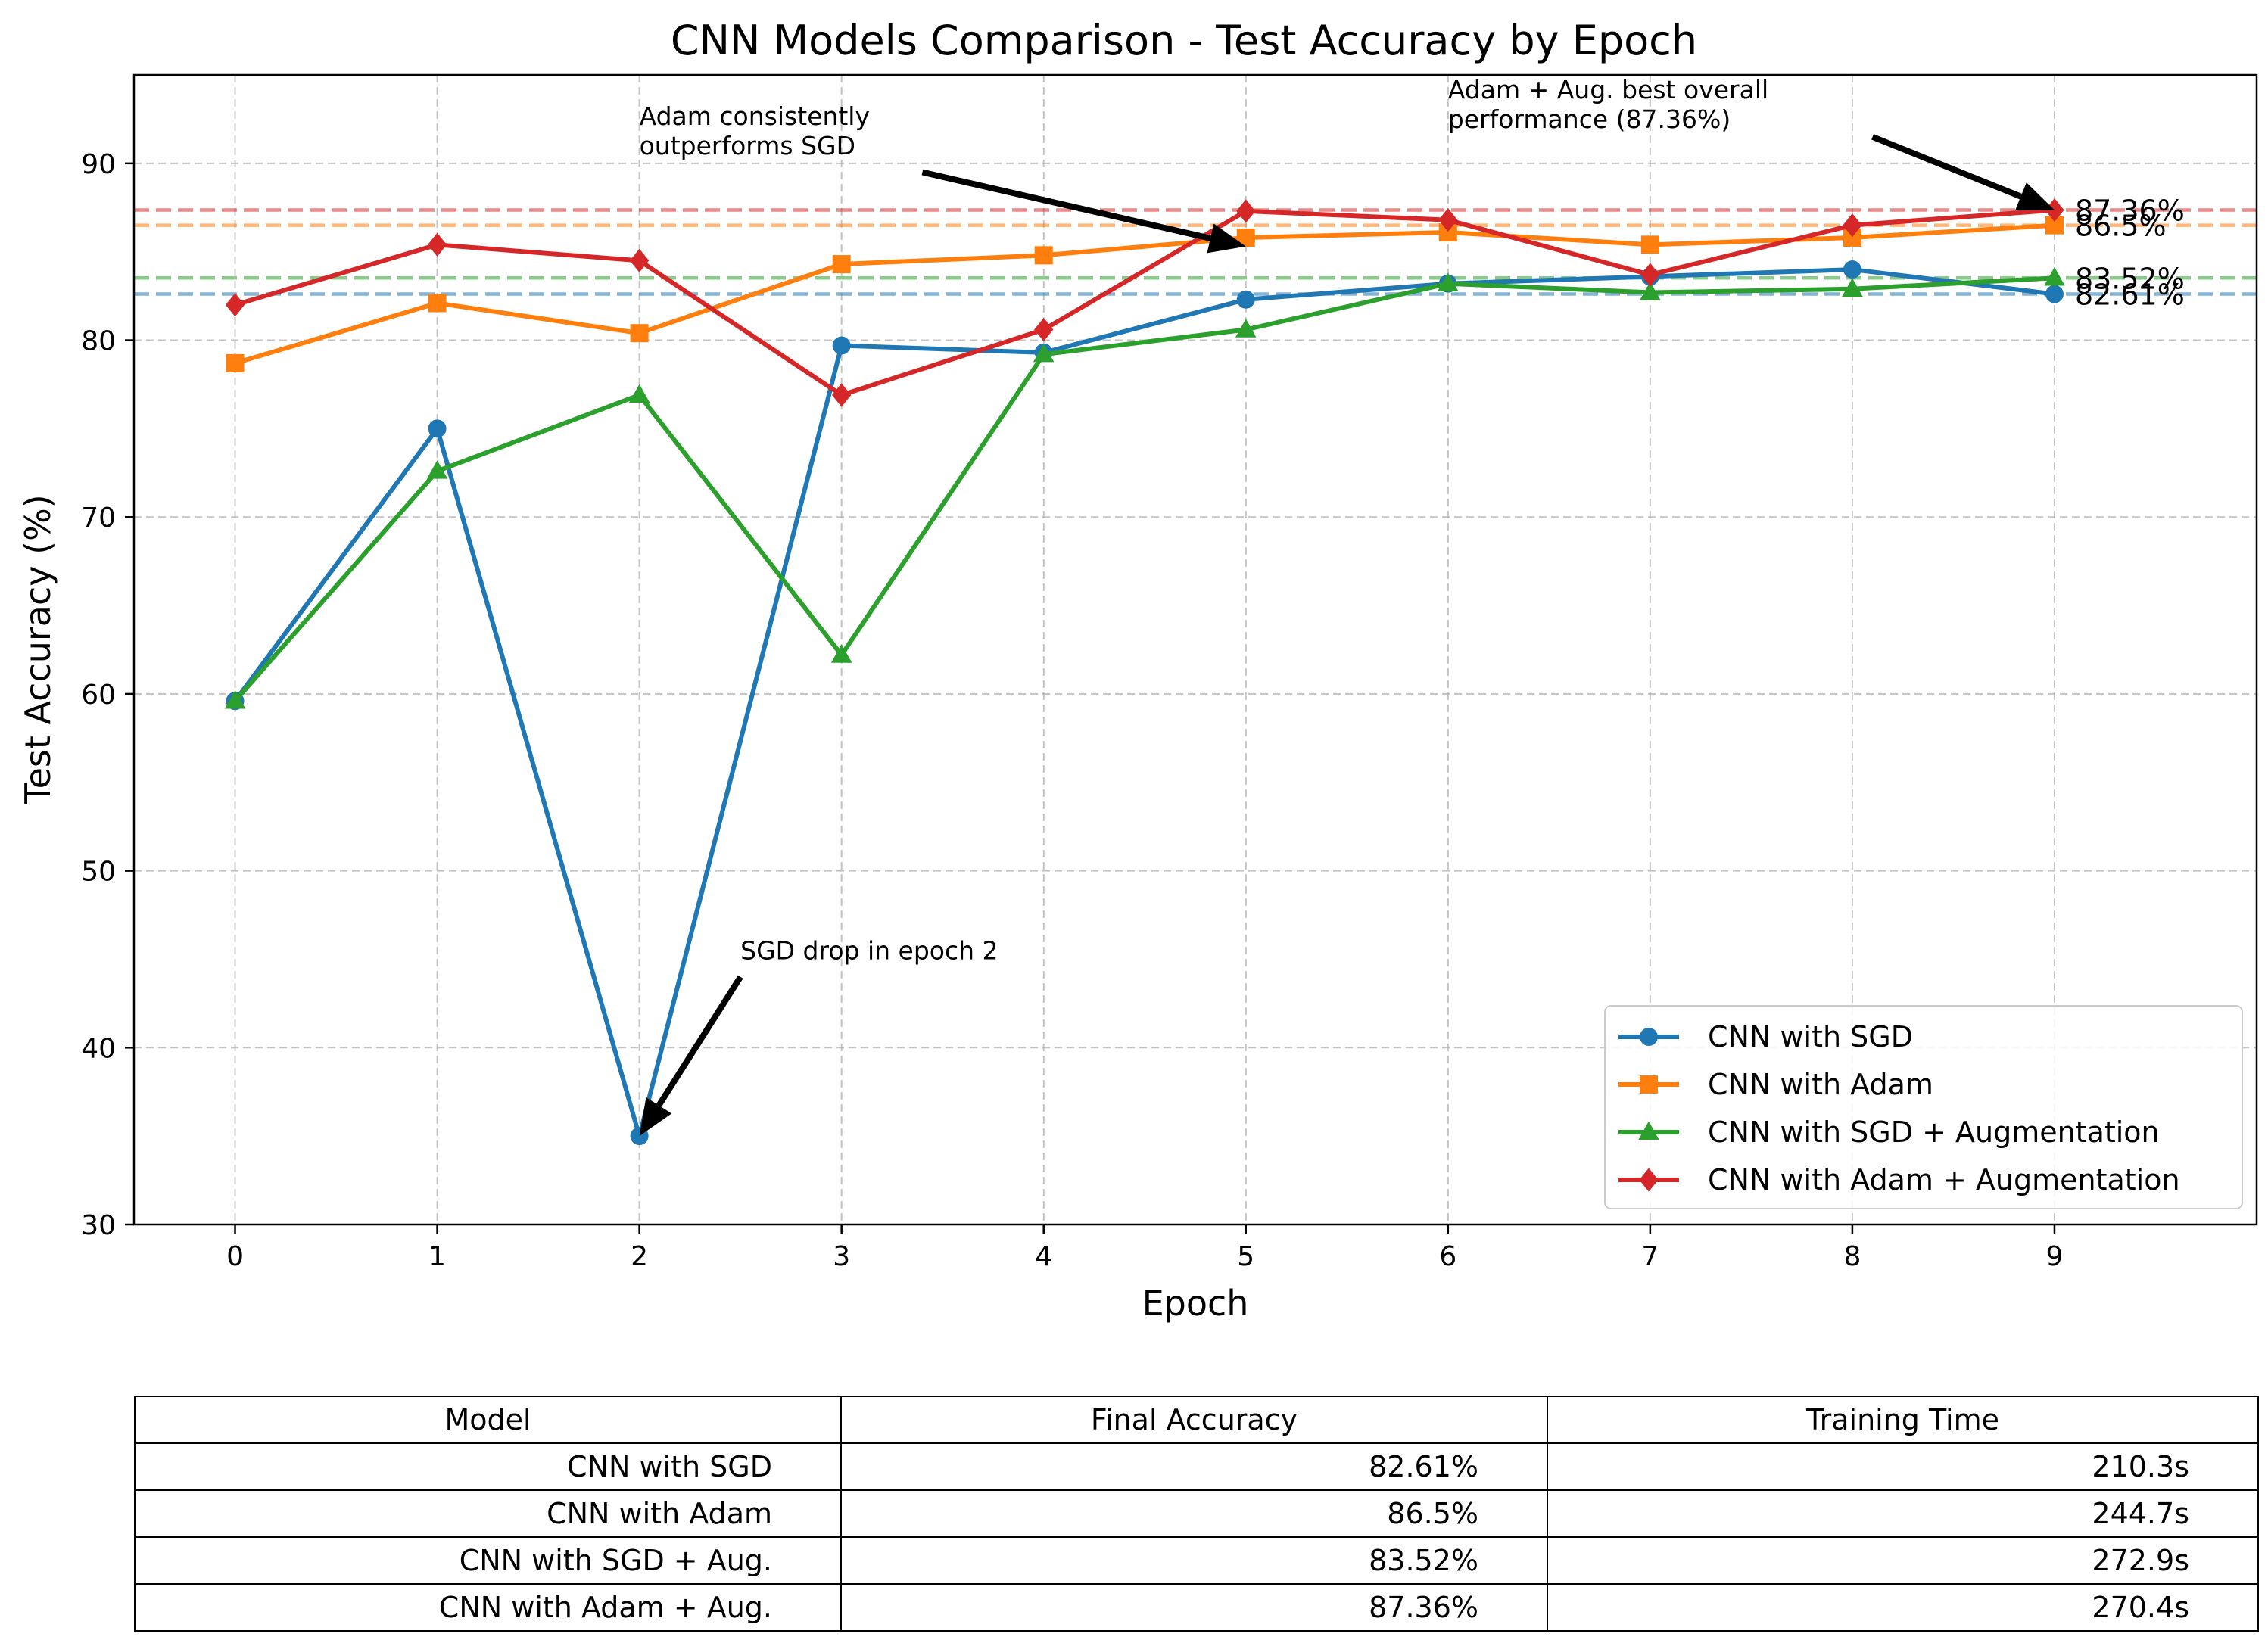 The width and height of the screenshot is (2268, 1643). I want to click on table-cell-accuracy: 82.61%, so click(1194, 1466).